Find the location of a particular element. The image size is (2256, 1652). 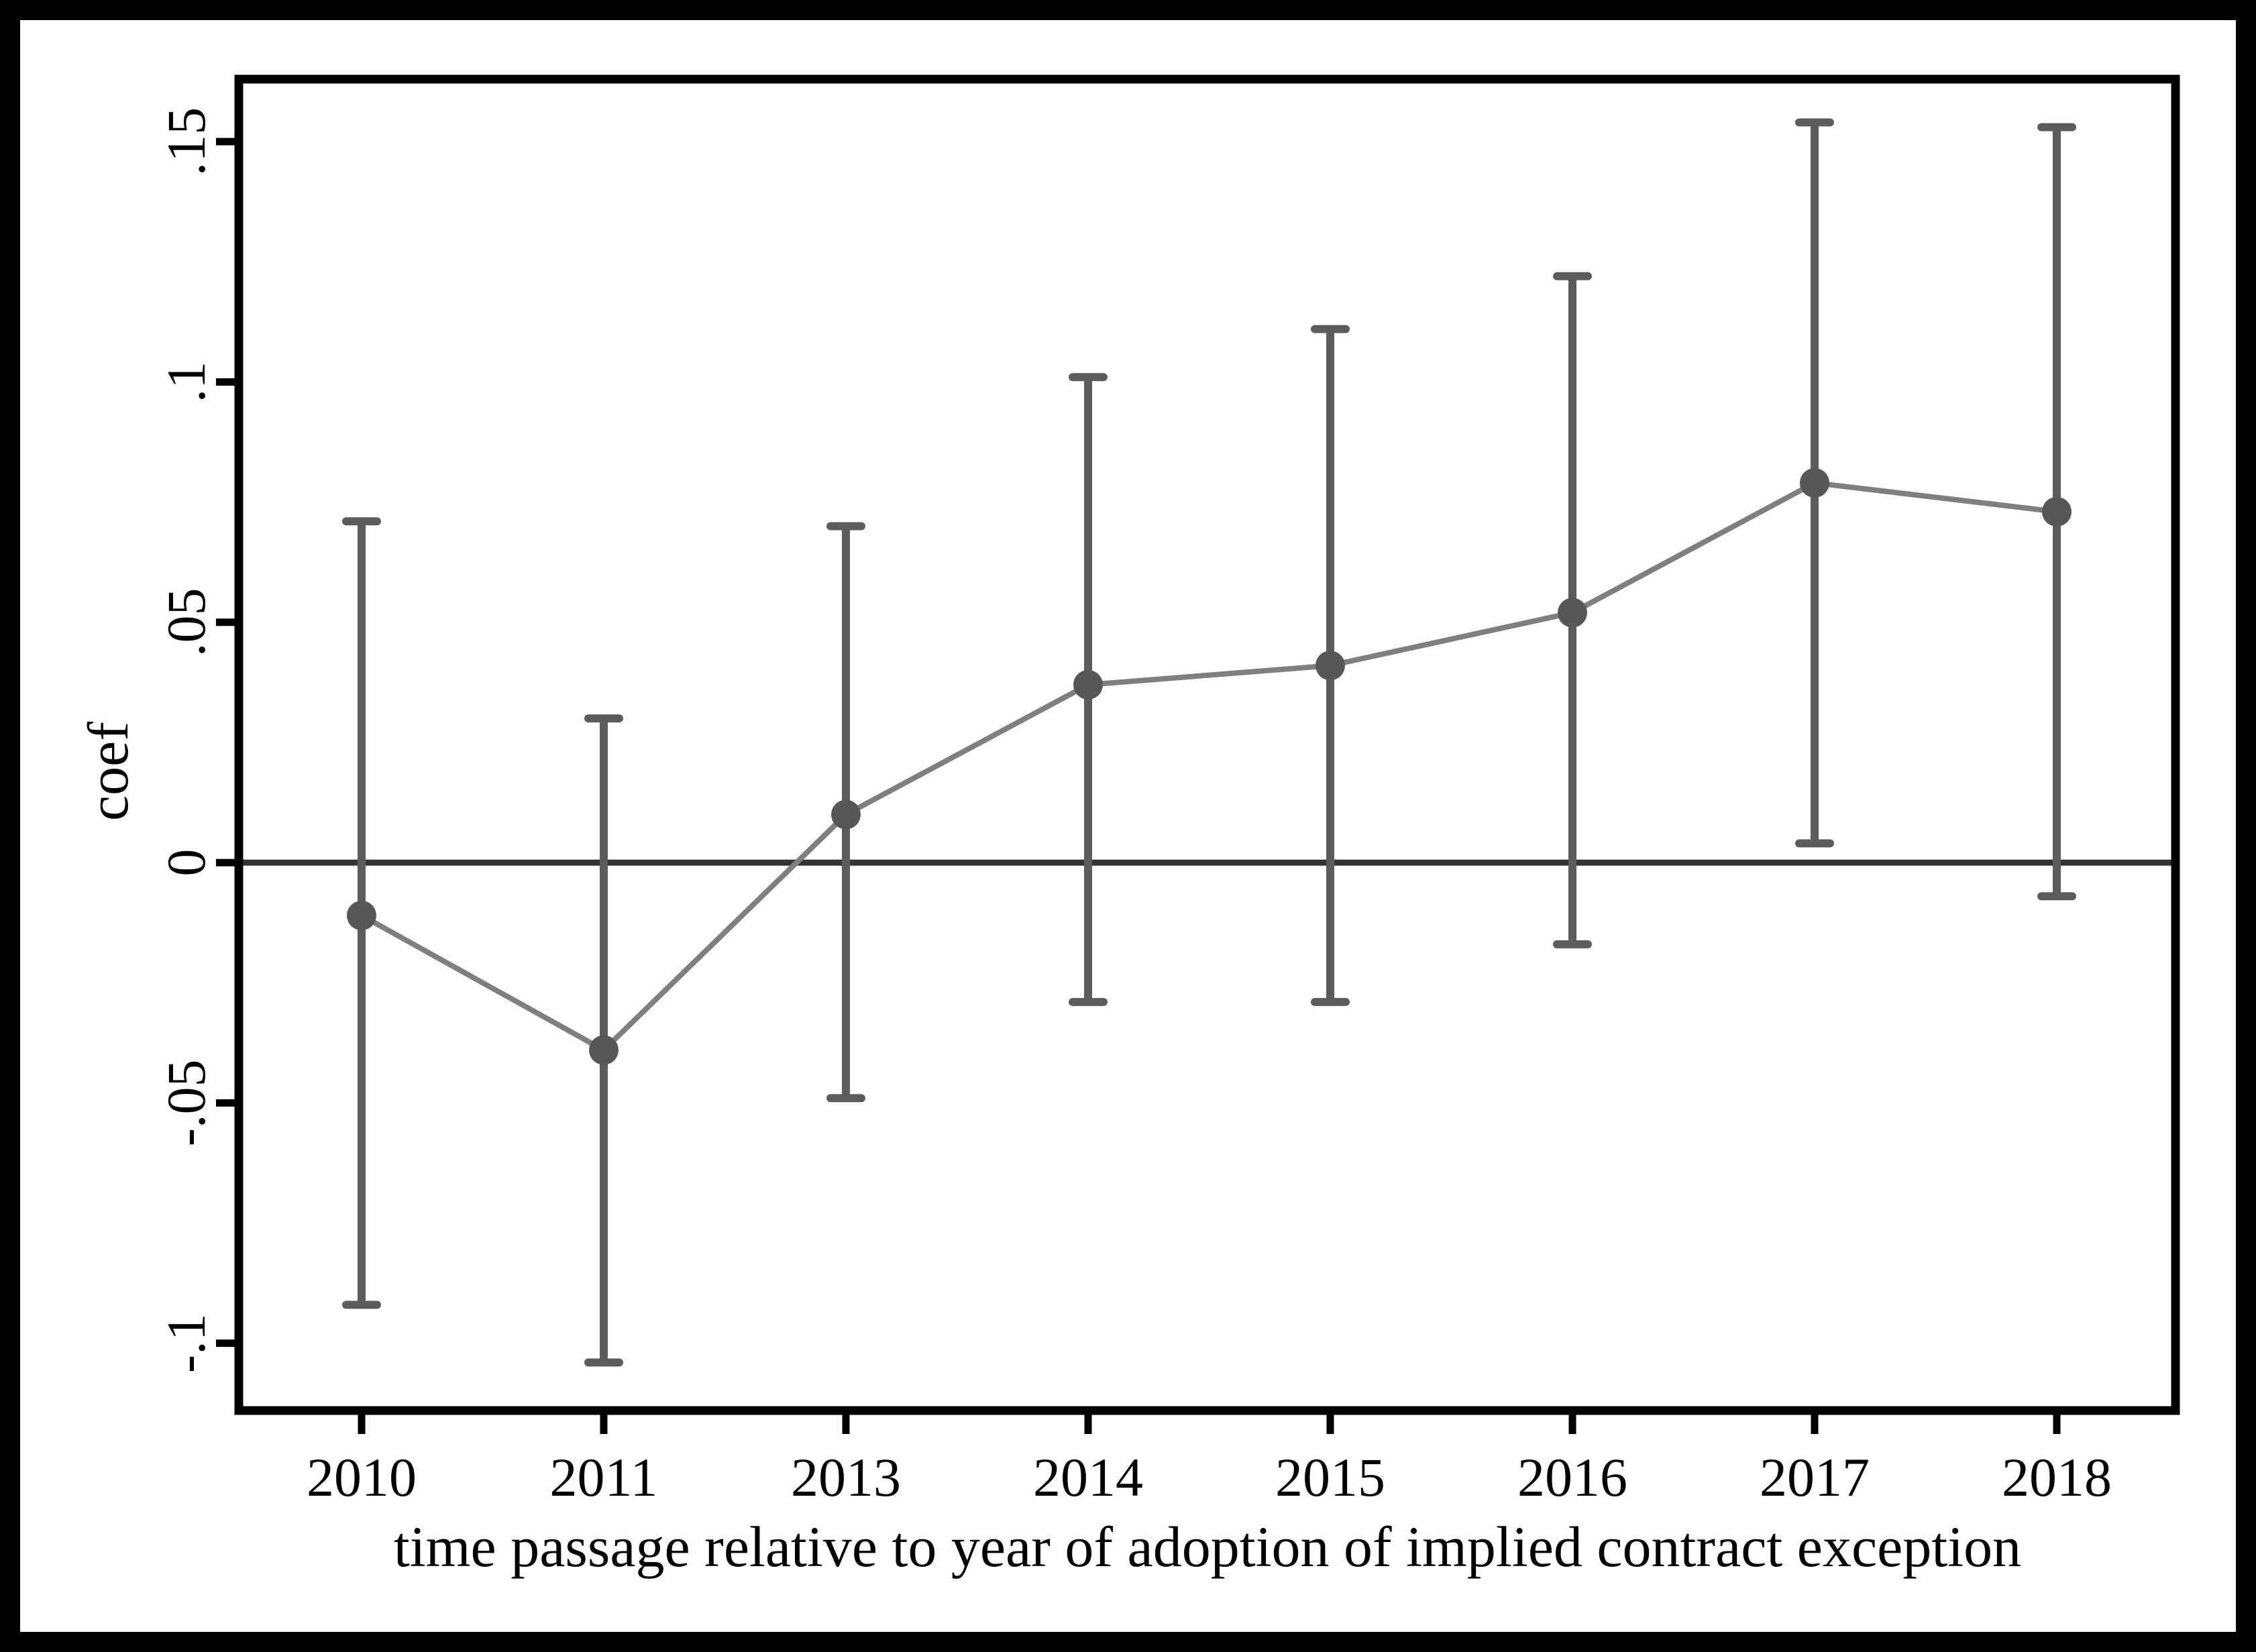

y-tick-label: .1 is located at coordinates (186, 382).